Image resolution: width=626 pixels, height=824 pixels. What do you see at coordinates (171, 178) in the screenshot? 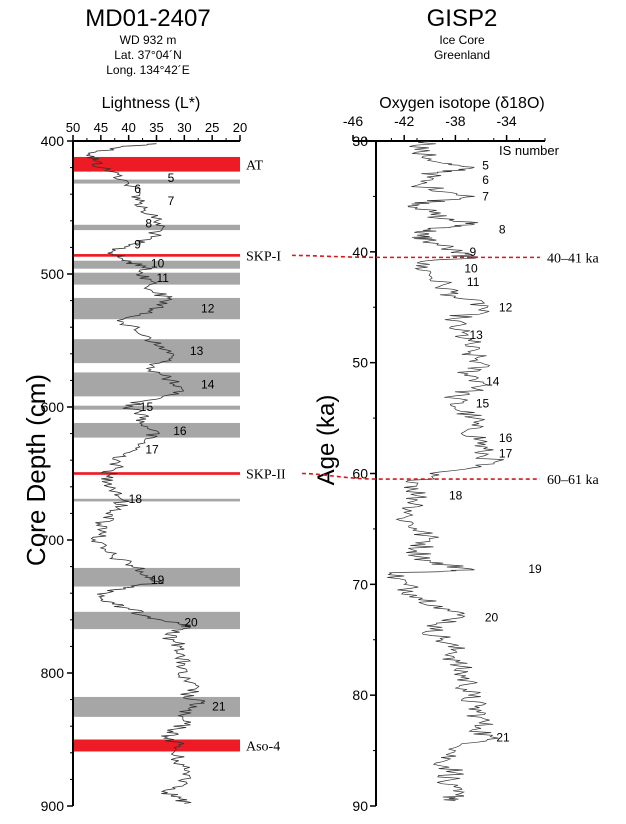
I see `left-is-label: 5` at bounding box center [171, 178].